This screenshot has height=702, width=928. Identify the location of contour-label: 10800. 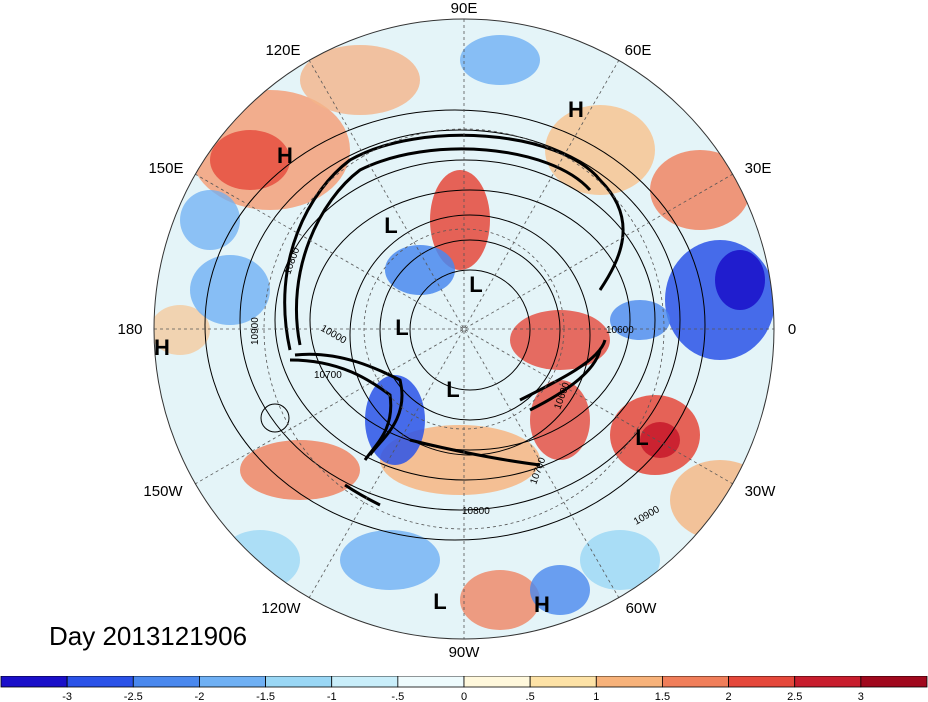
(476, 511).